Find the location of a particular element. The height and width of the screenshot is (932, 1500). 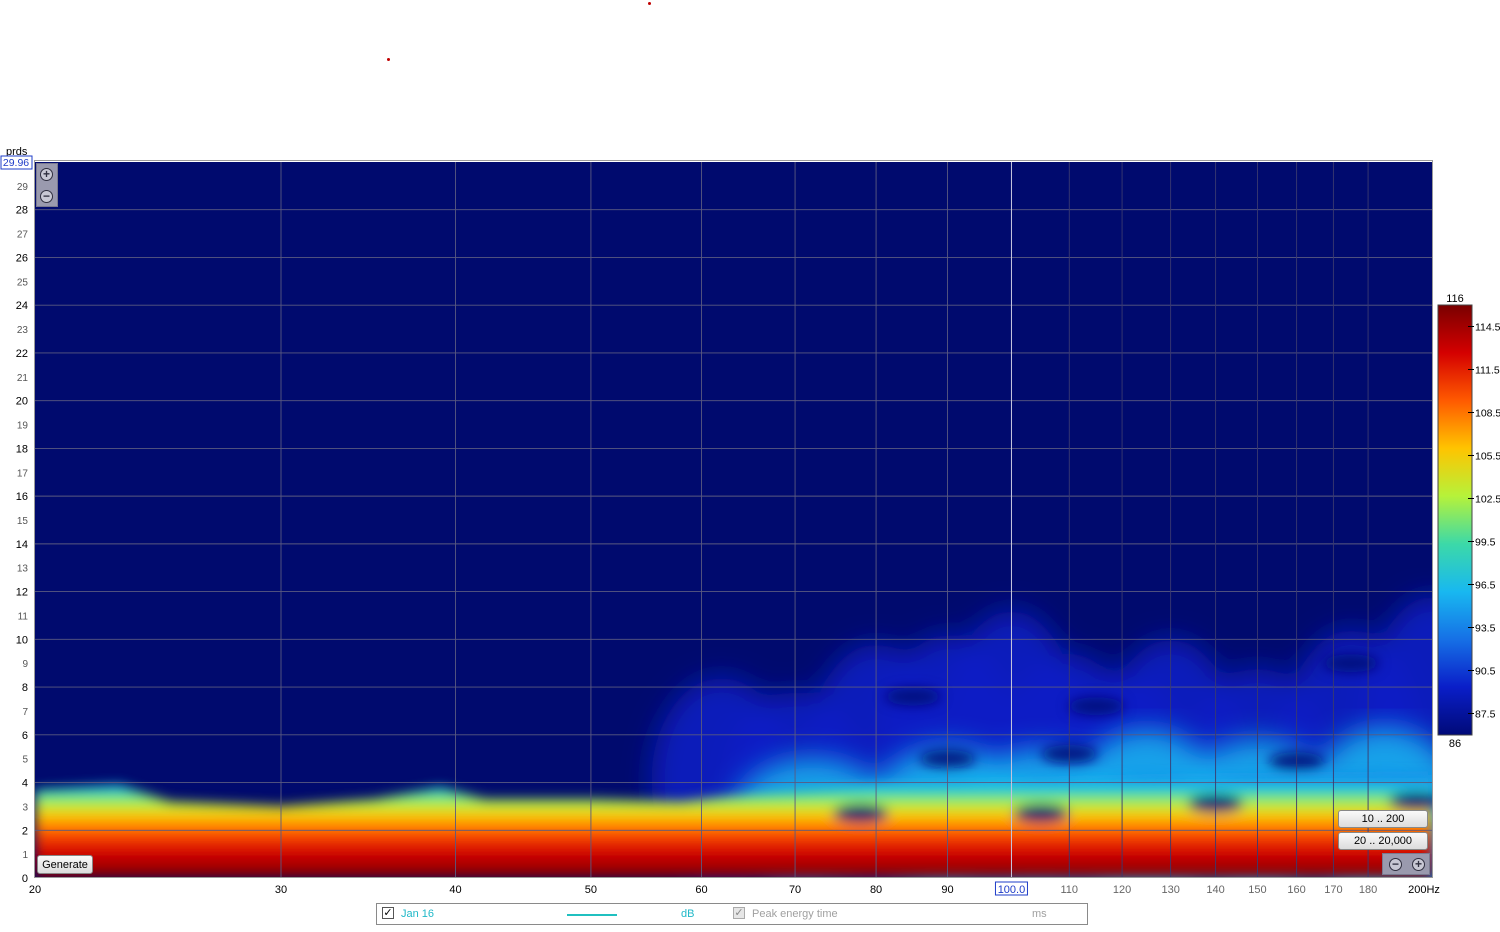

y-tick-label: 2 is located at coordinates (25, 831).